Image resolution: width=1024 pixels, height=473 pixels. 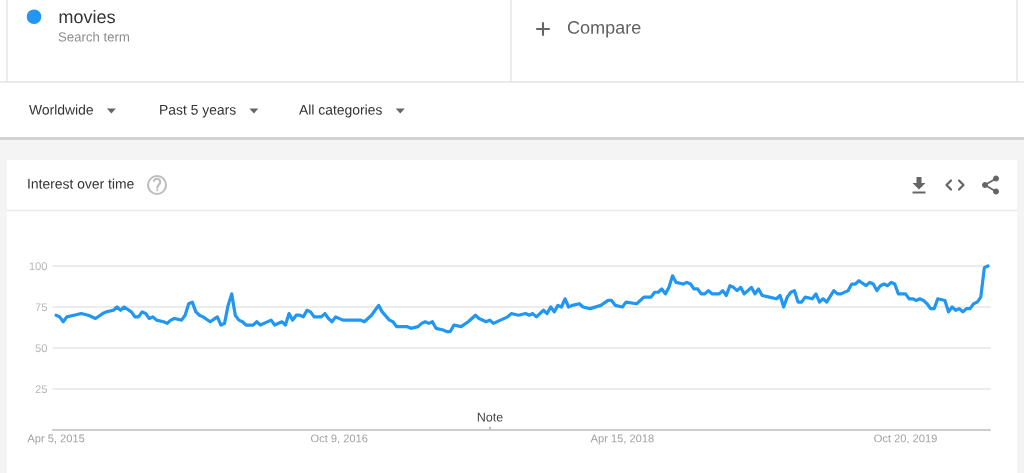 What do you see at coordinates (93, 36) in the screenshot?
I see `text: Search term` at bounding box center [93, 36].